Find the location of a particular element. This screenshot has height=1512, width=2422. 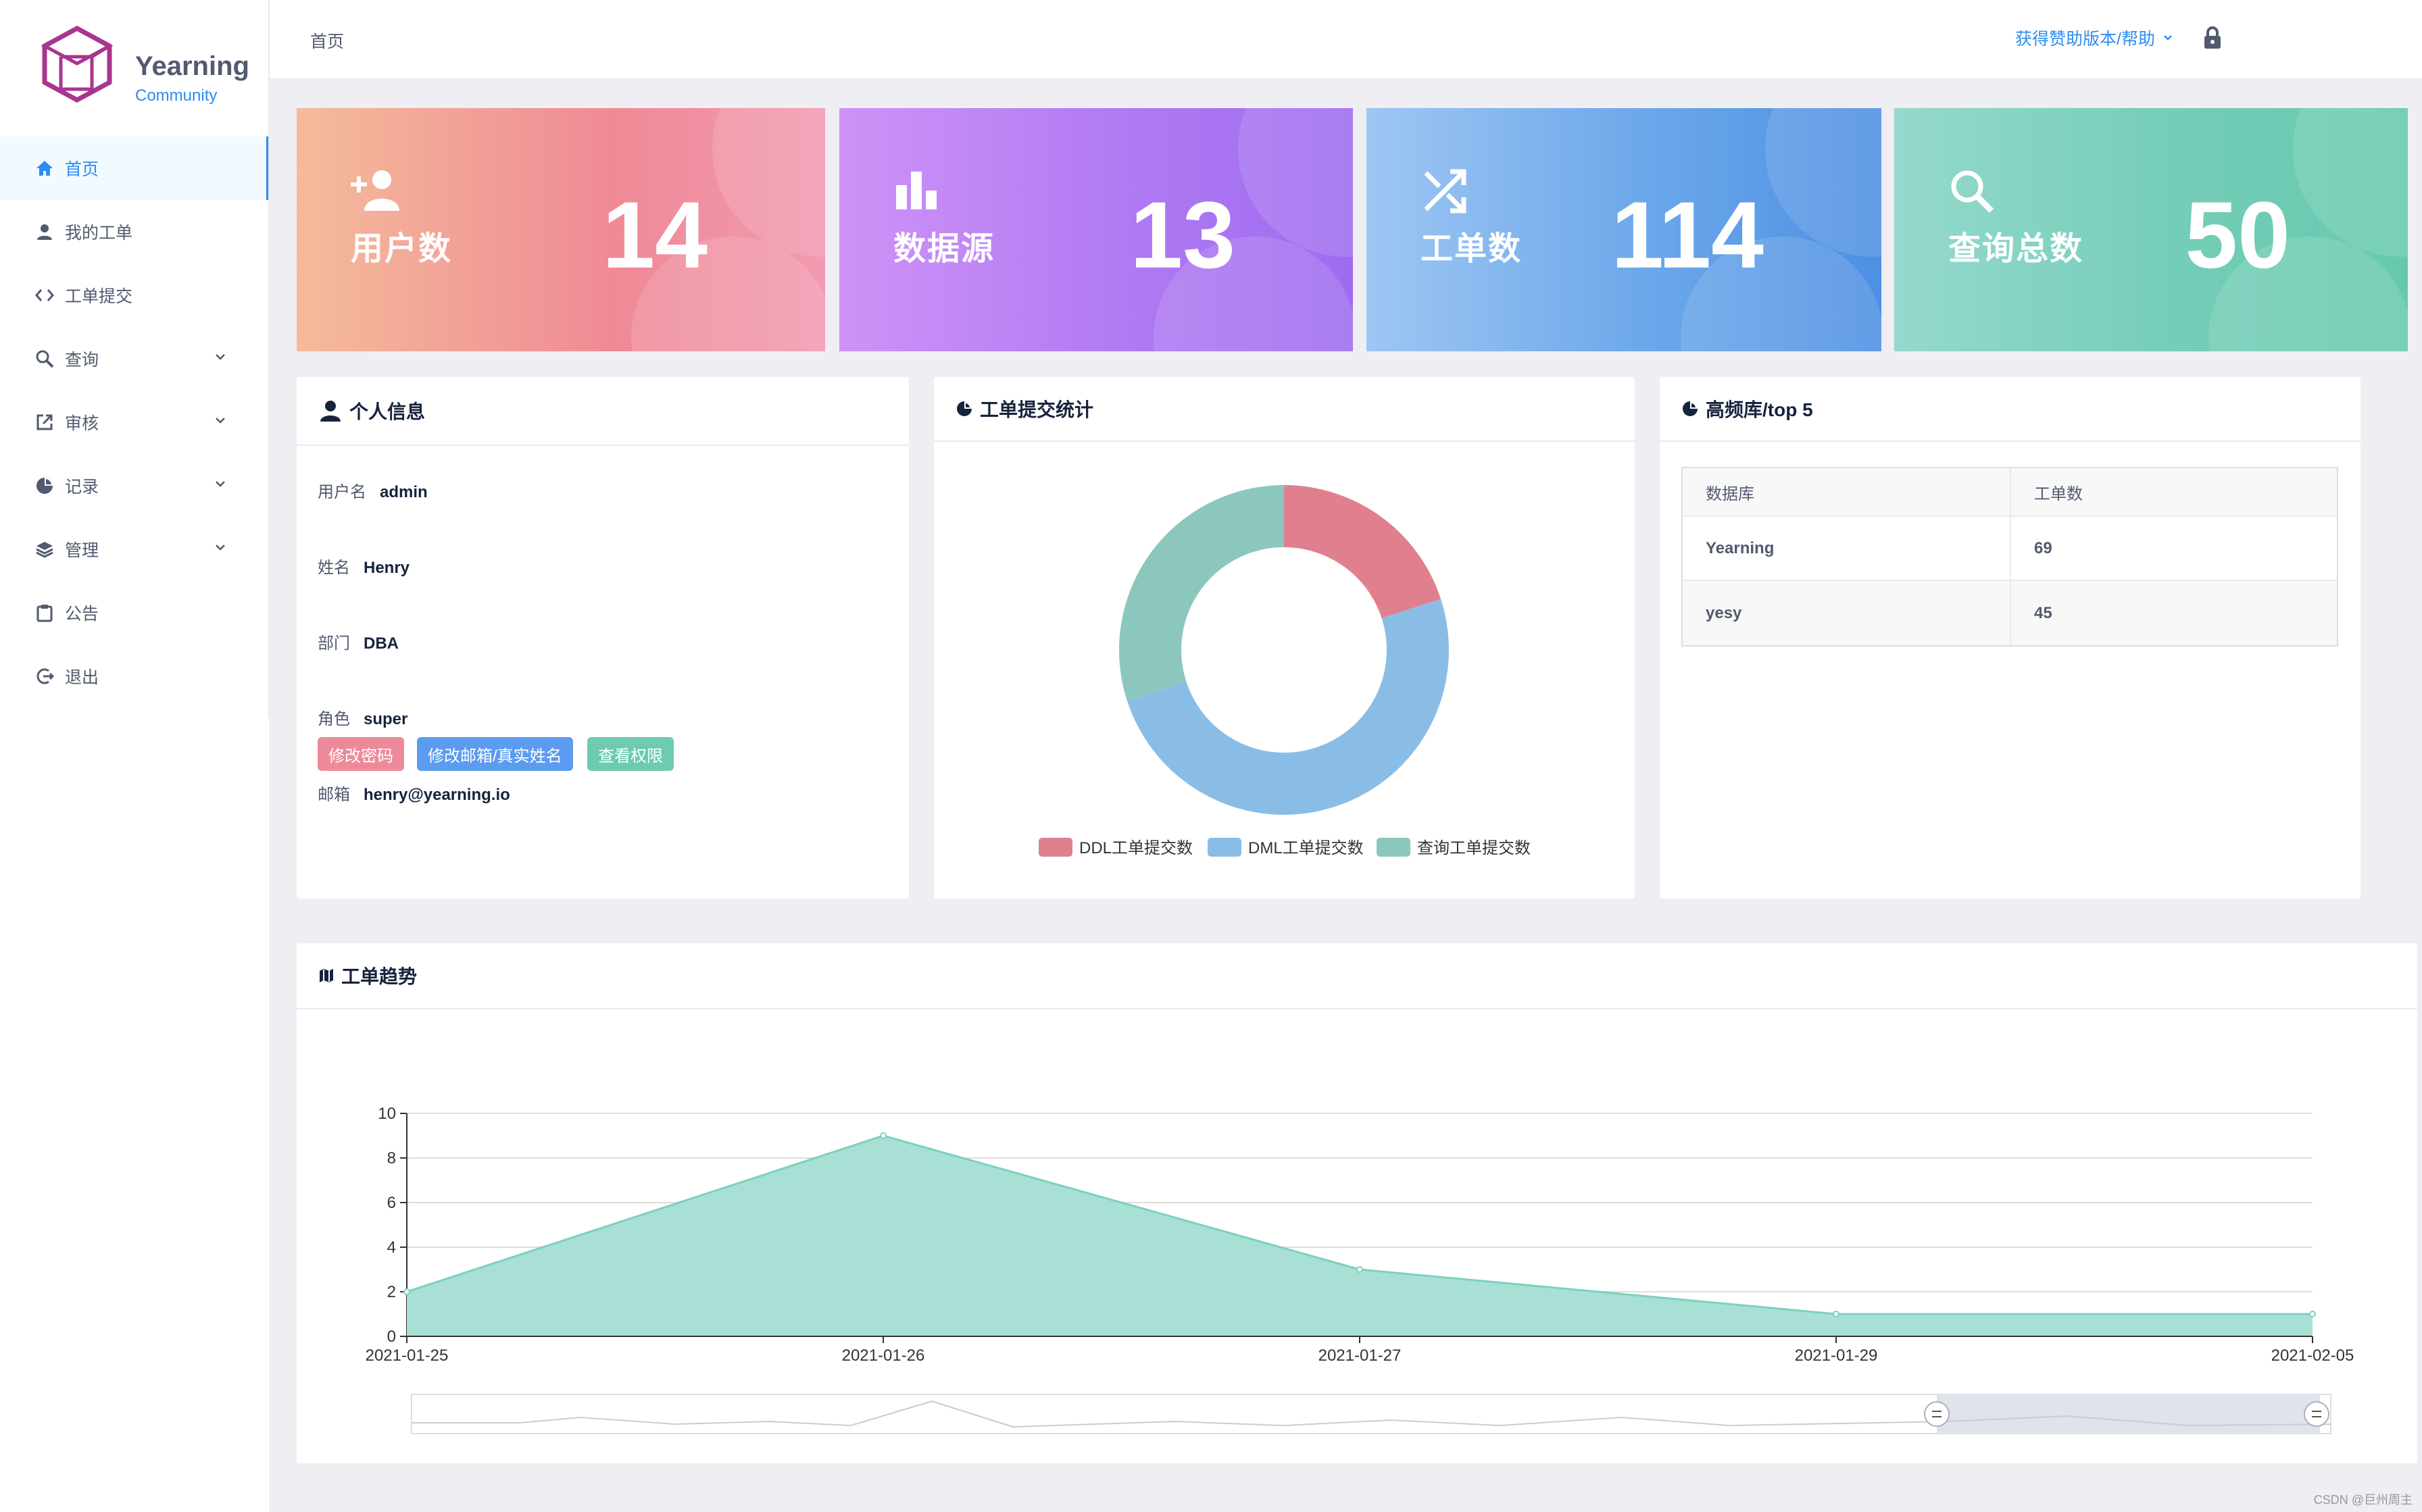

sidebar-item-label: 工单提交 is located at coordinates (99, 296).